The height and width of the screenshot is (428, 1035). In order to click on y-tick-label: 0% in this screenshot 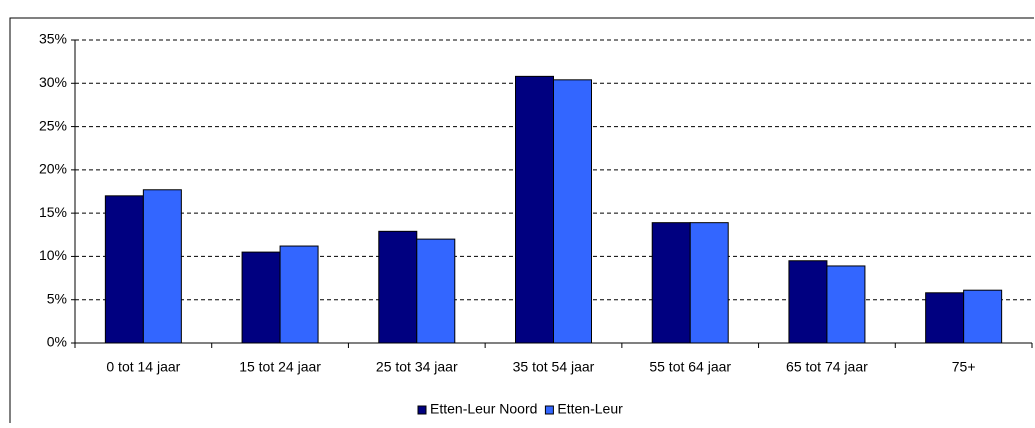, I will do `click(57, 342)`.